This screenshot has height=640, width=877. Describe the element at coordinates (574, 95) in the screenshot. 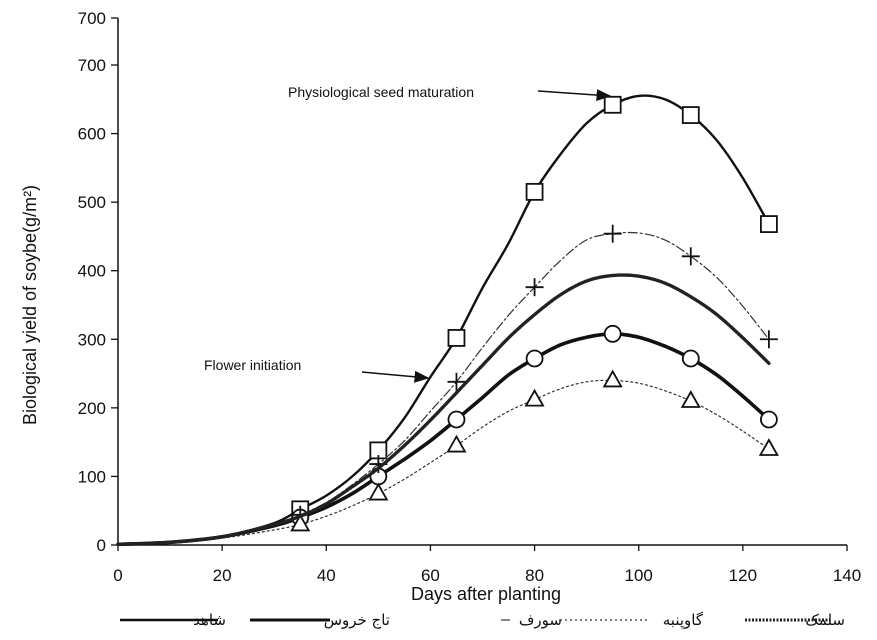

I see `annotation-arrow-maturation` at that location.